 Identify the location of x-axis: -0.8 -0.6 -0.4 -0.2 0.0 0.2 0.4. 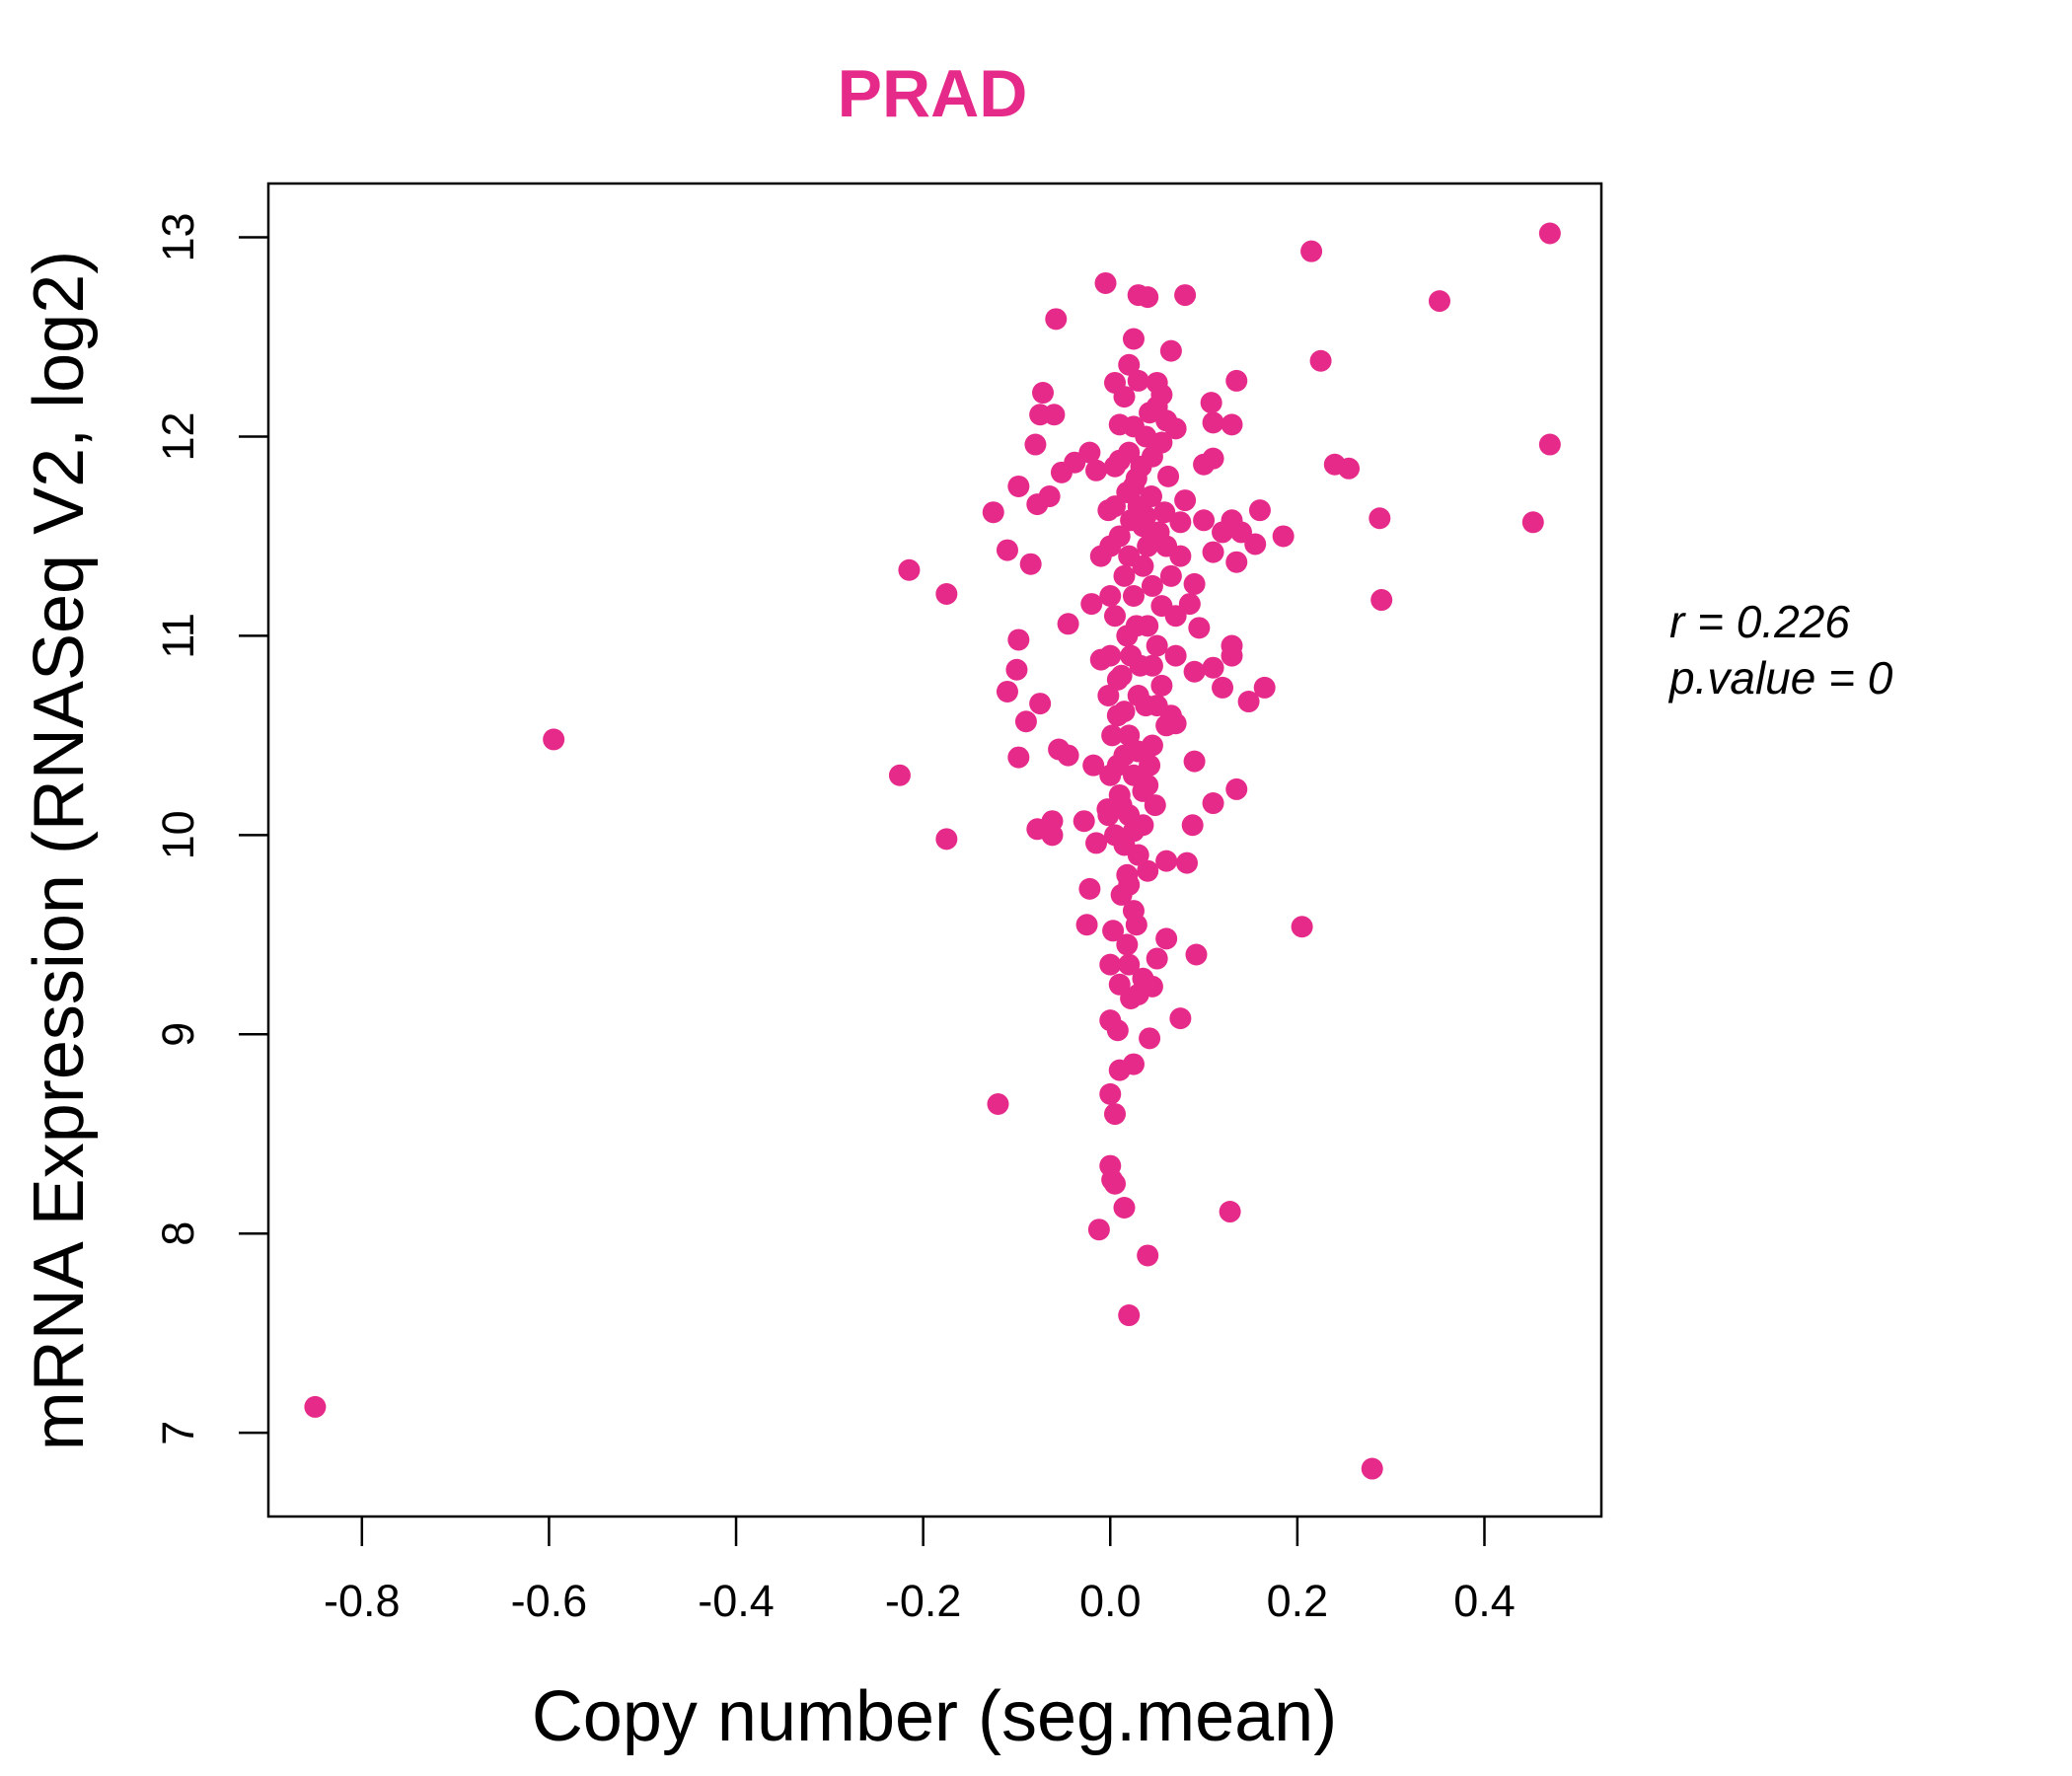
(920, 1572).